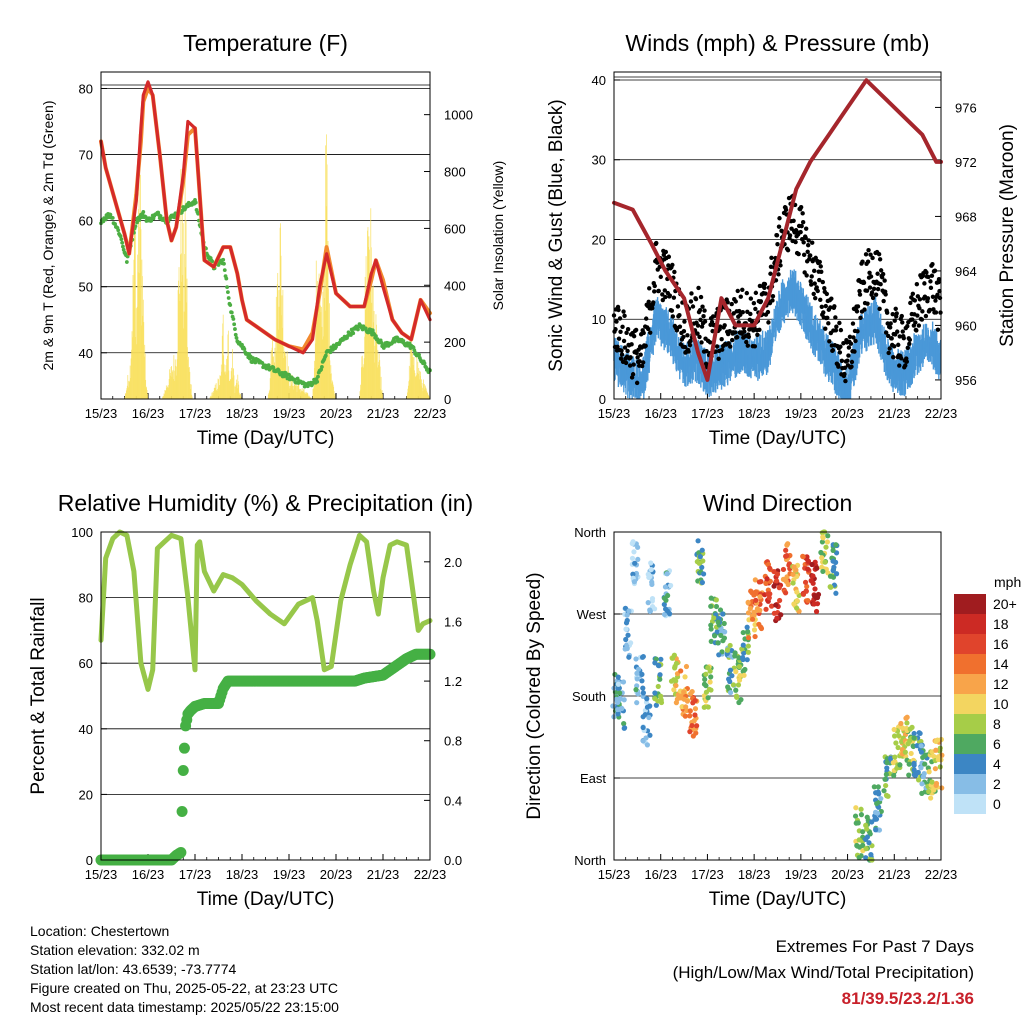 This screenshot has width=1024, height=1024. I want to click on x-tick-label: 18/23, so click(754, 874).